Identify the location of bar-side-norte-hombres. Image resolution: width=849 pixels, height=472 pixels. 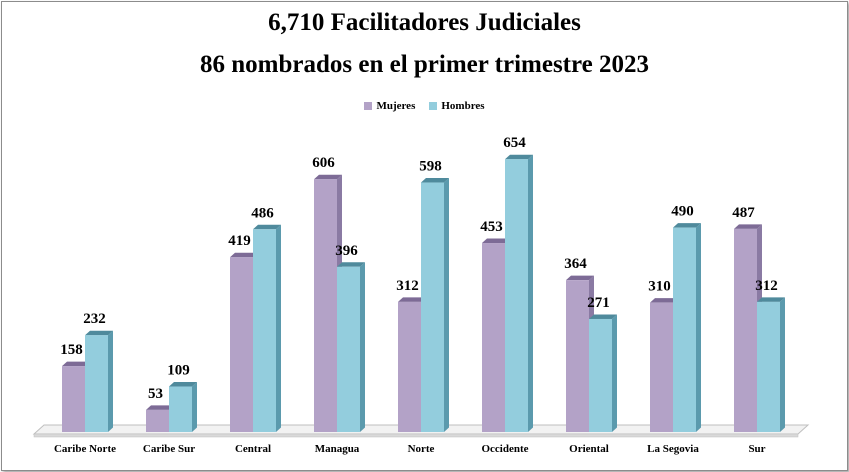
(446, 305).